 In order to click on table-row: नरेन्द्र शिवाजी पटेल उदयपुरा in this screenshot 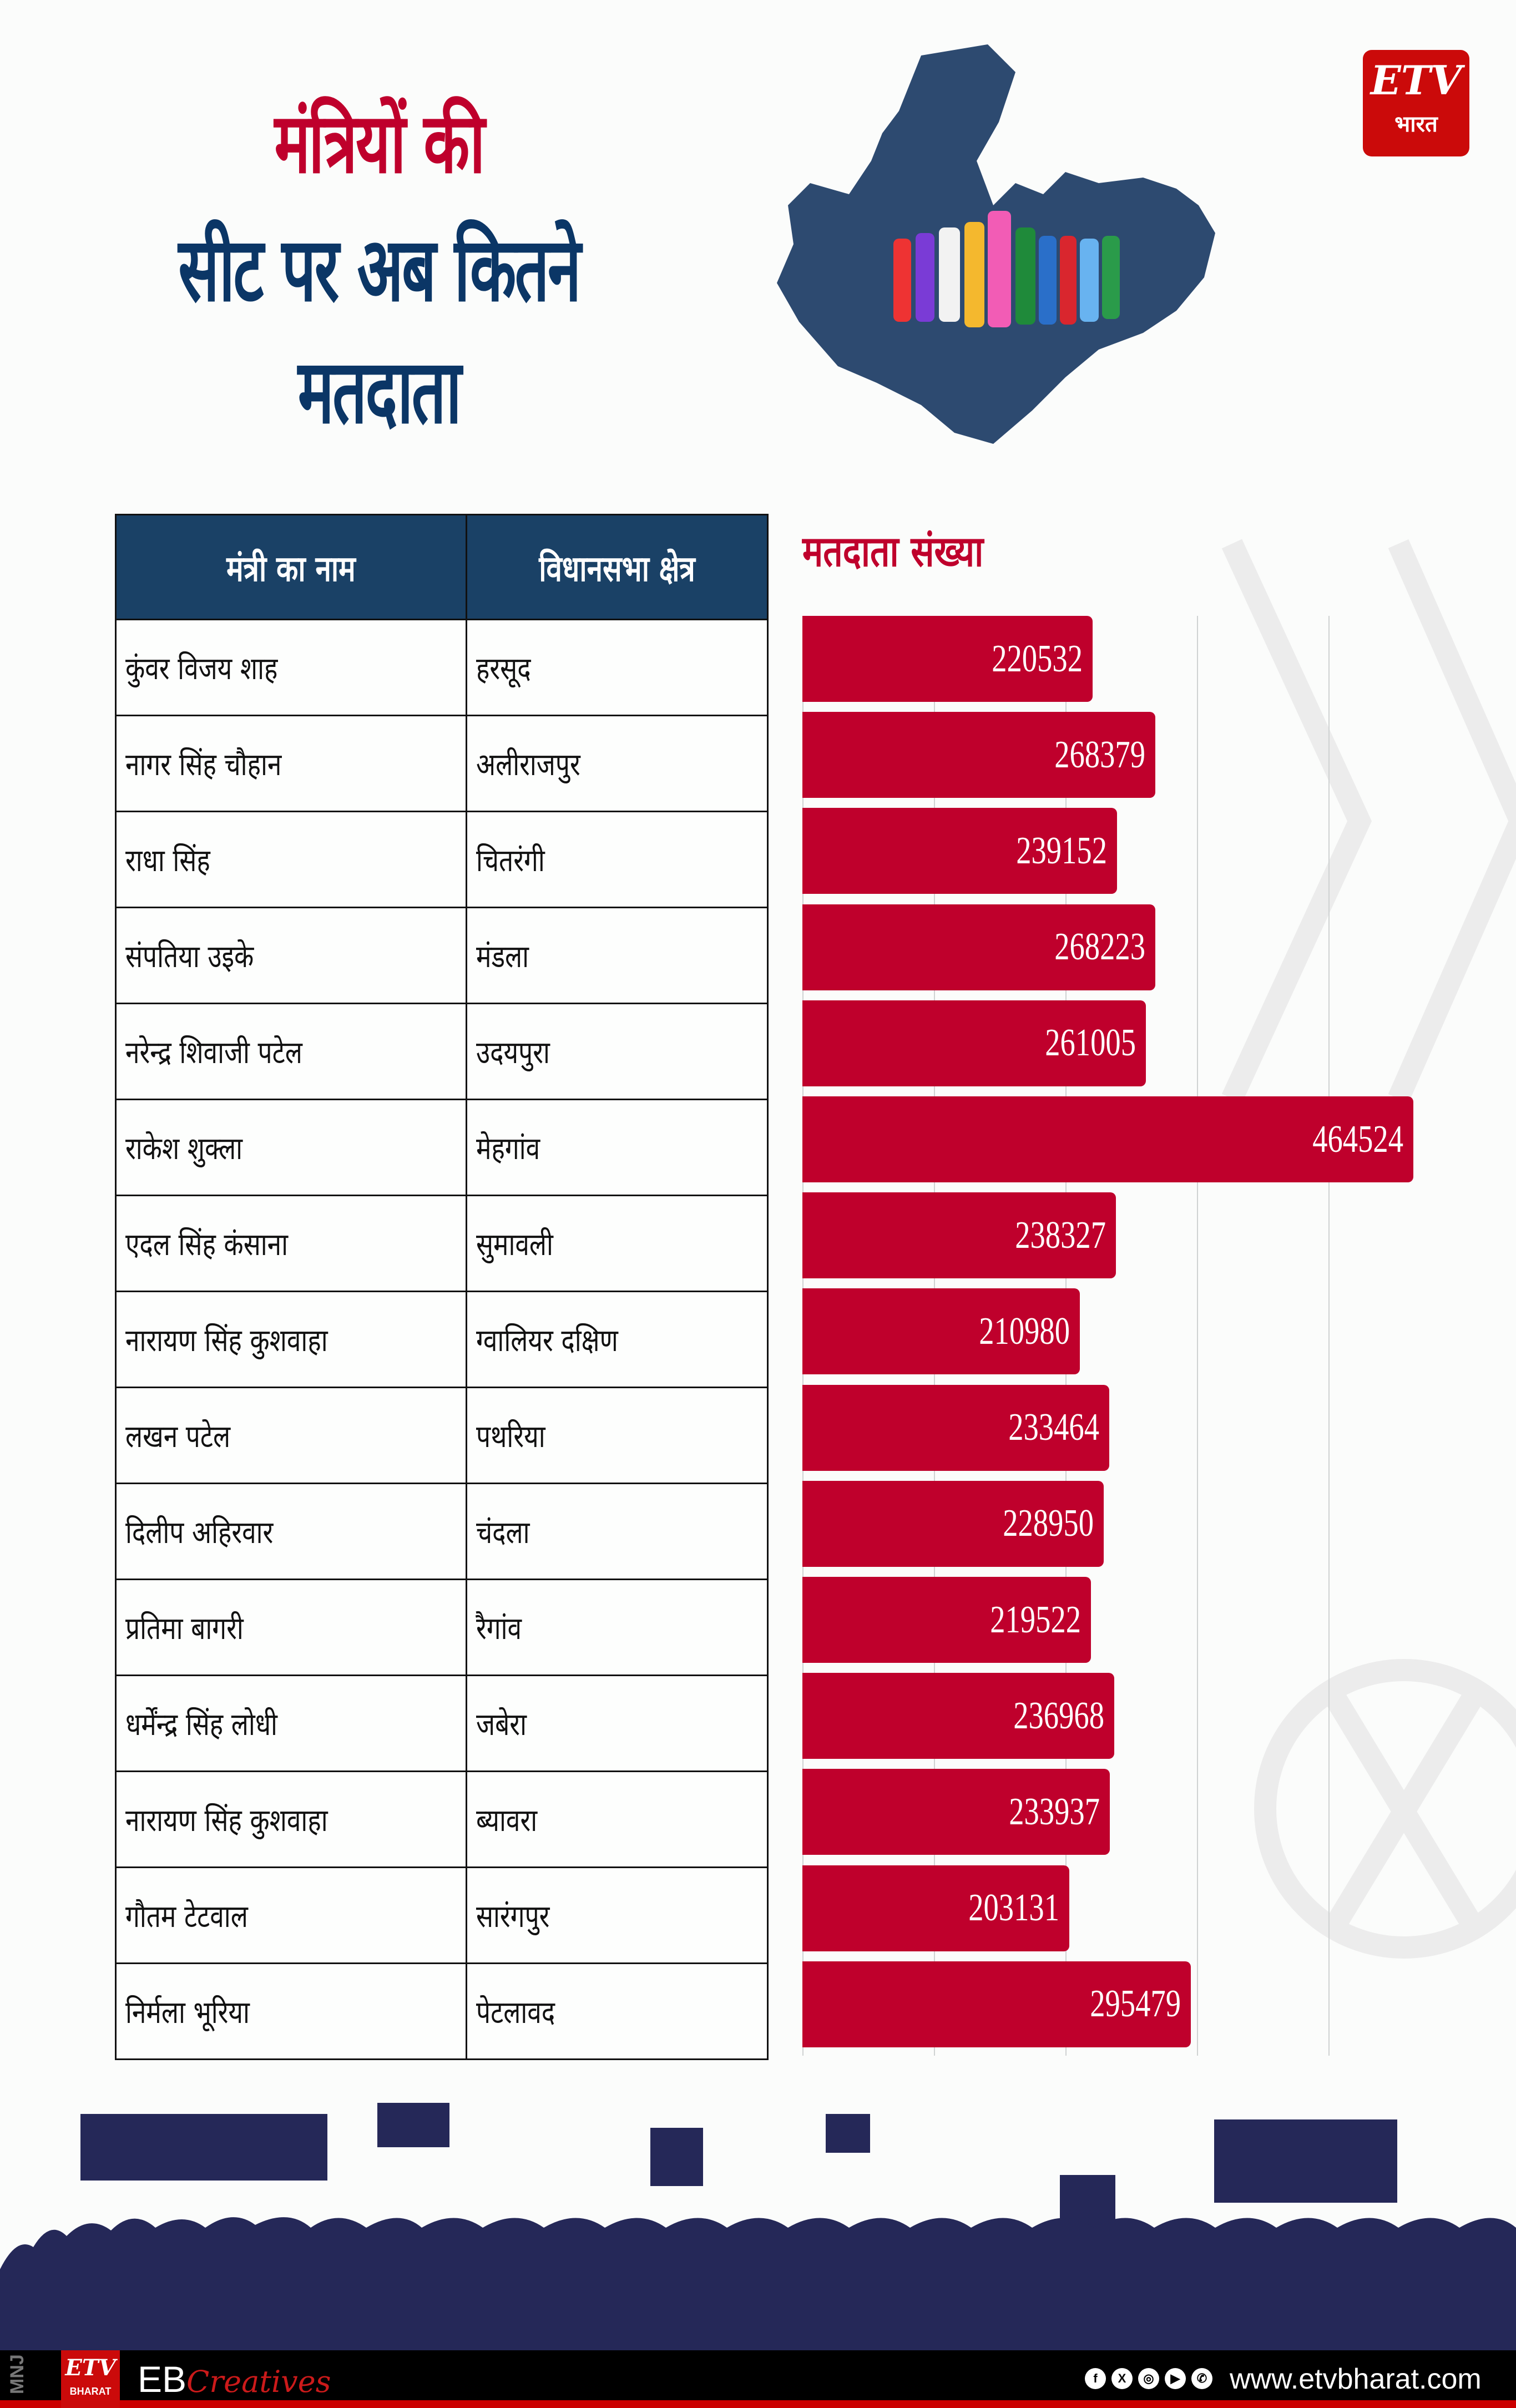, I will do `click(442, 1051)`.